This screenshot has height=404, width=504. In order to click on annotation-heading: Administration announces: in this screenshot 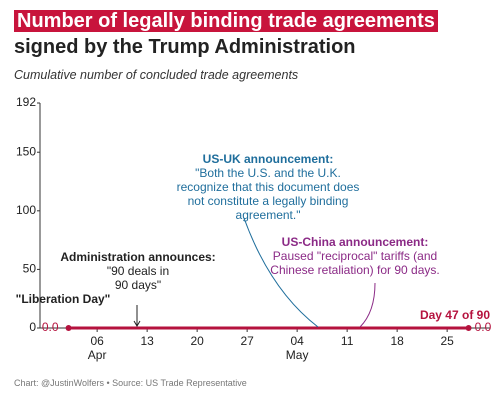, I will do `click(137, 257)`.